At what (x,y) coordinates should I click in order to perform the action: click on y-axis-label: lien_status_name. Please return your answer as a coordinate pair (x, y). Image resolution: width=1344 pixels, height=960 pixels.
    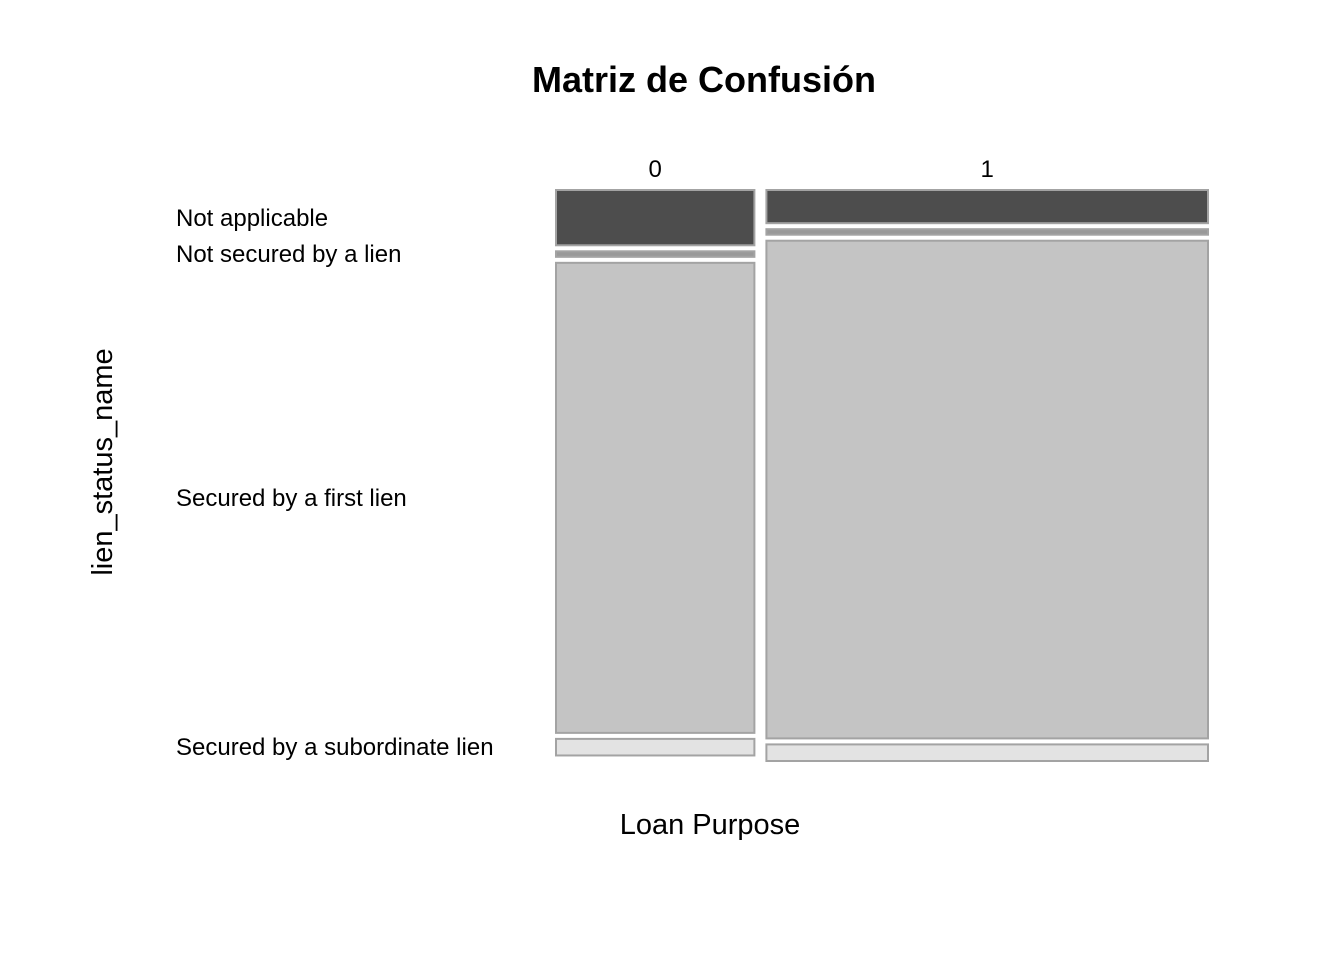
    Looking at the image, I should click on (103, 461).